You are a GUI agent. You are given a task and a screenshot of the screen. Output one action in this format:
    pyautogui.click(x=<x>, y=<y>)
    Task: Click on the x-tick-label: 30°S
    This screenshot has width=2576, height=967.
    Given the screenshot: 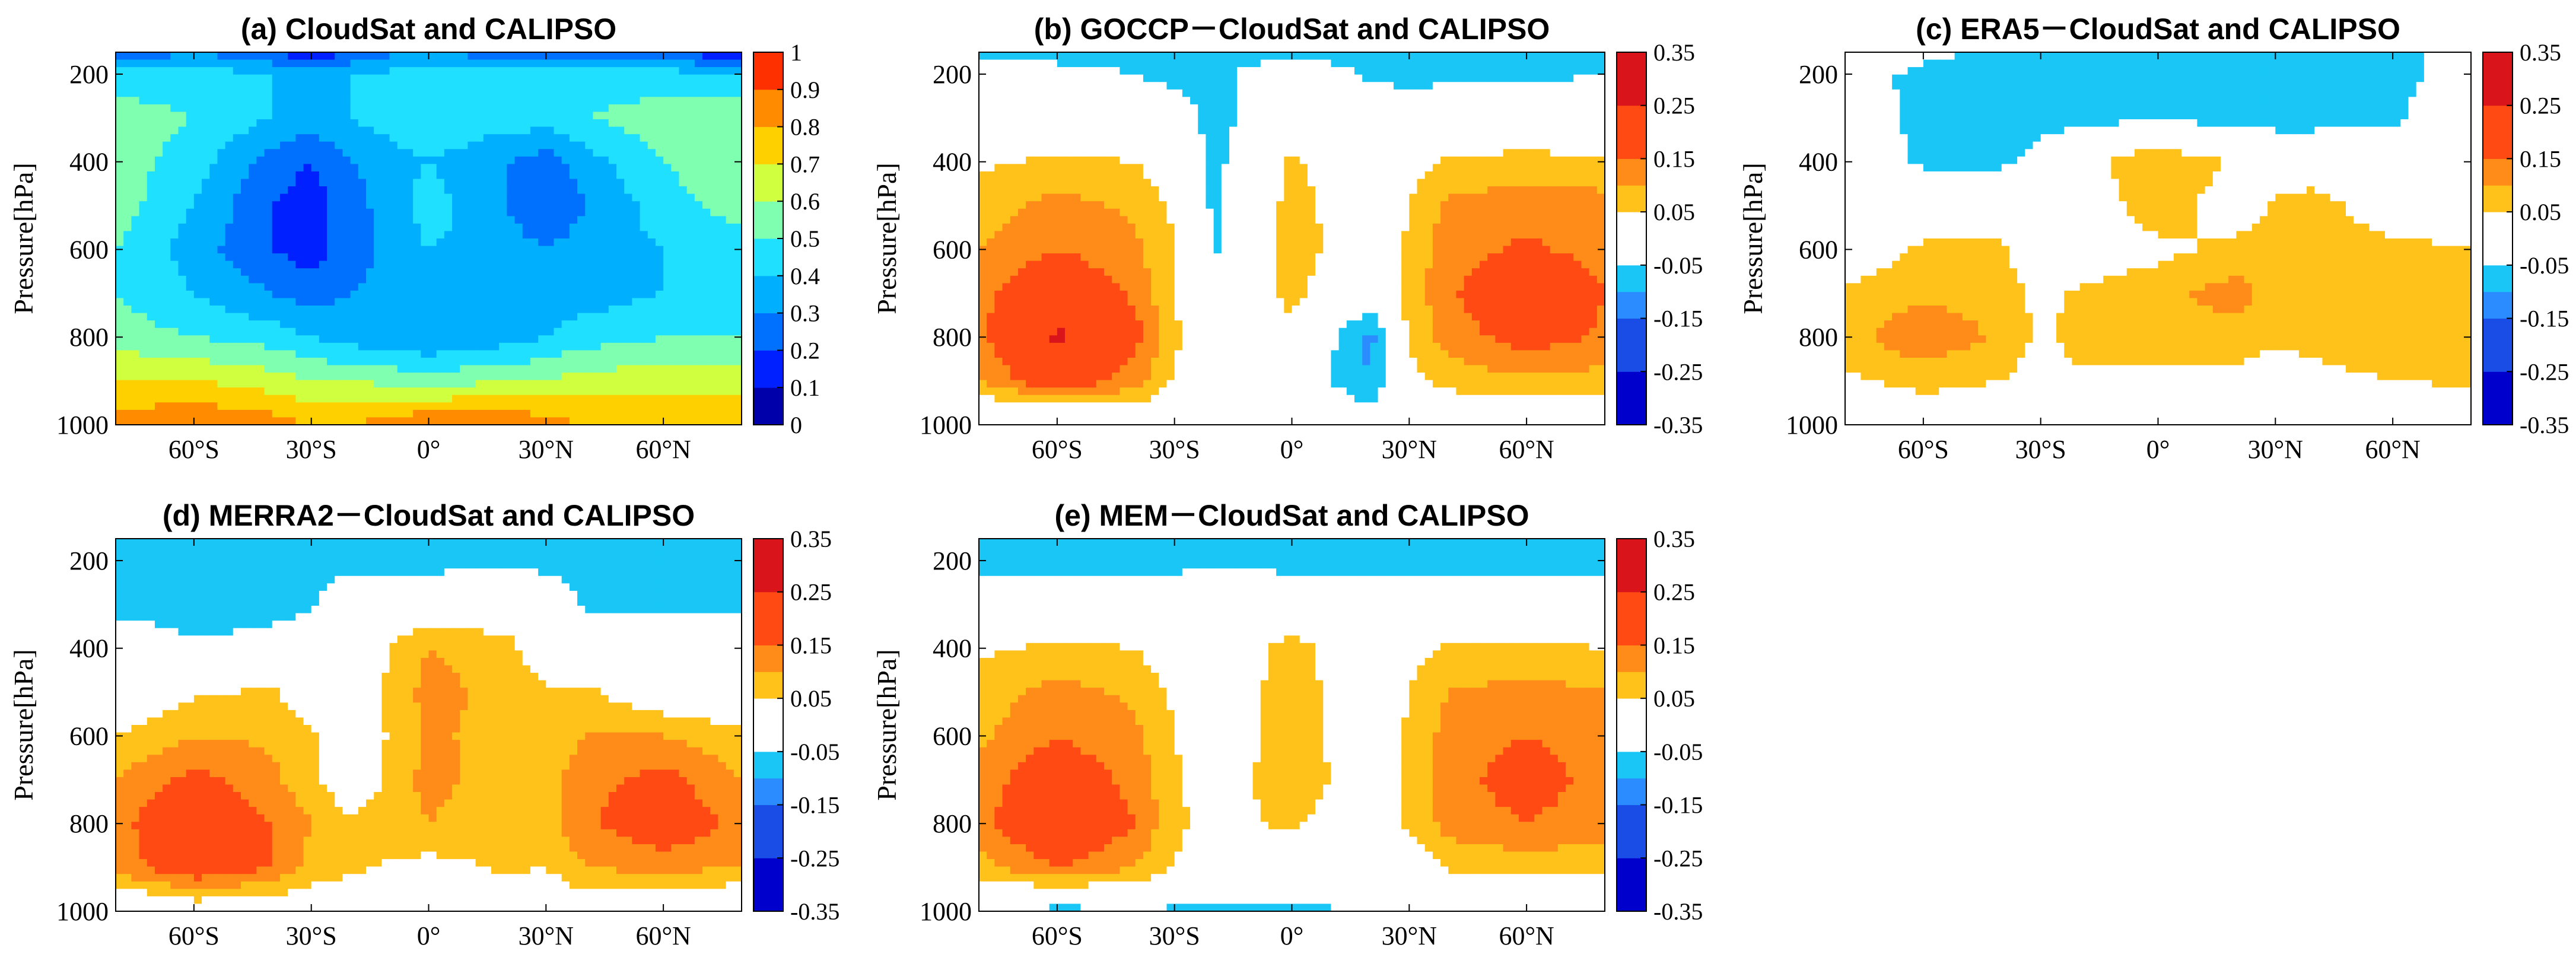 What is the action you would take?
    pyautogui.click(x=311, y=450)
    